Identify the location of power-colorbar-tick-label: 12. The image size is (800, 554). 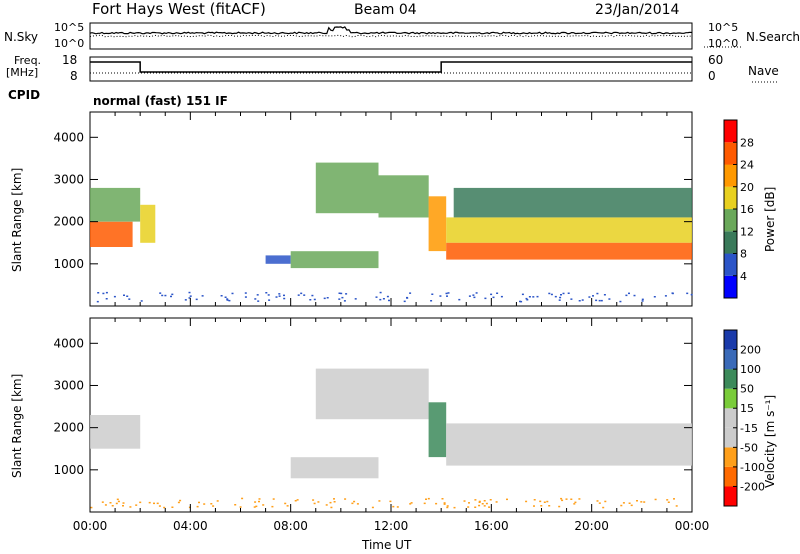
(747, 231).